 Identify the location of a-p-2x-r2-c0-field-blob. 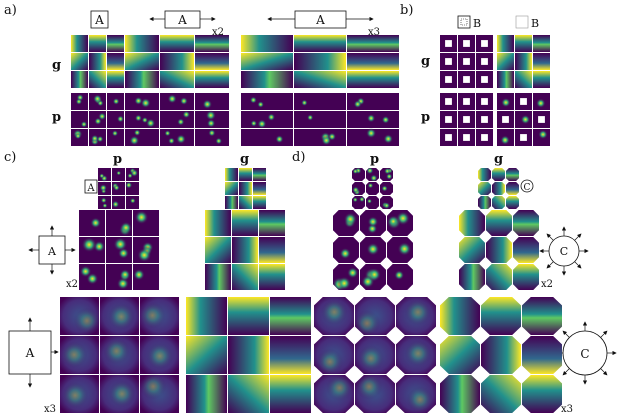
(134, 140).